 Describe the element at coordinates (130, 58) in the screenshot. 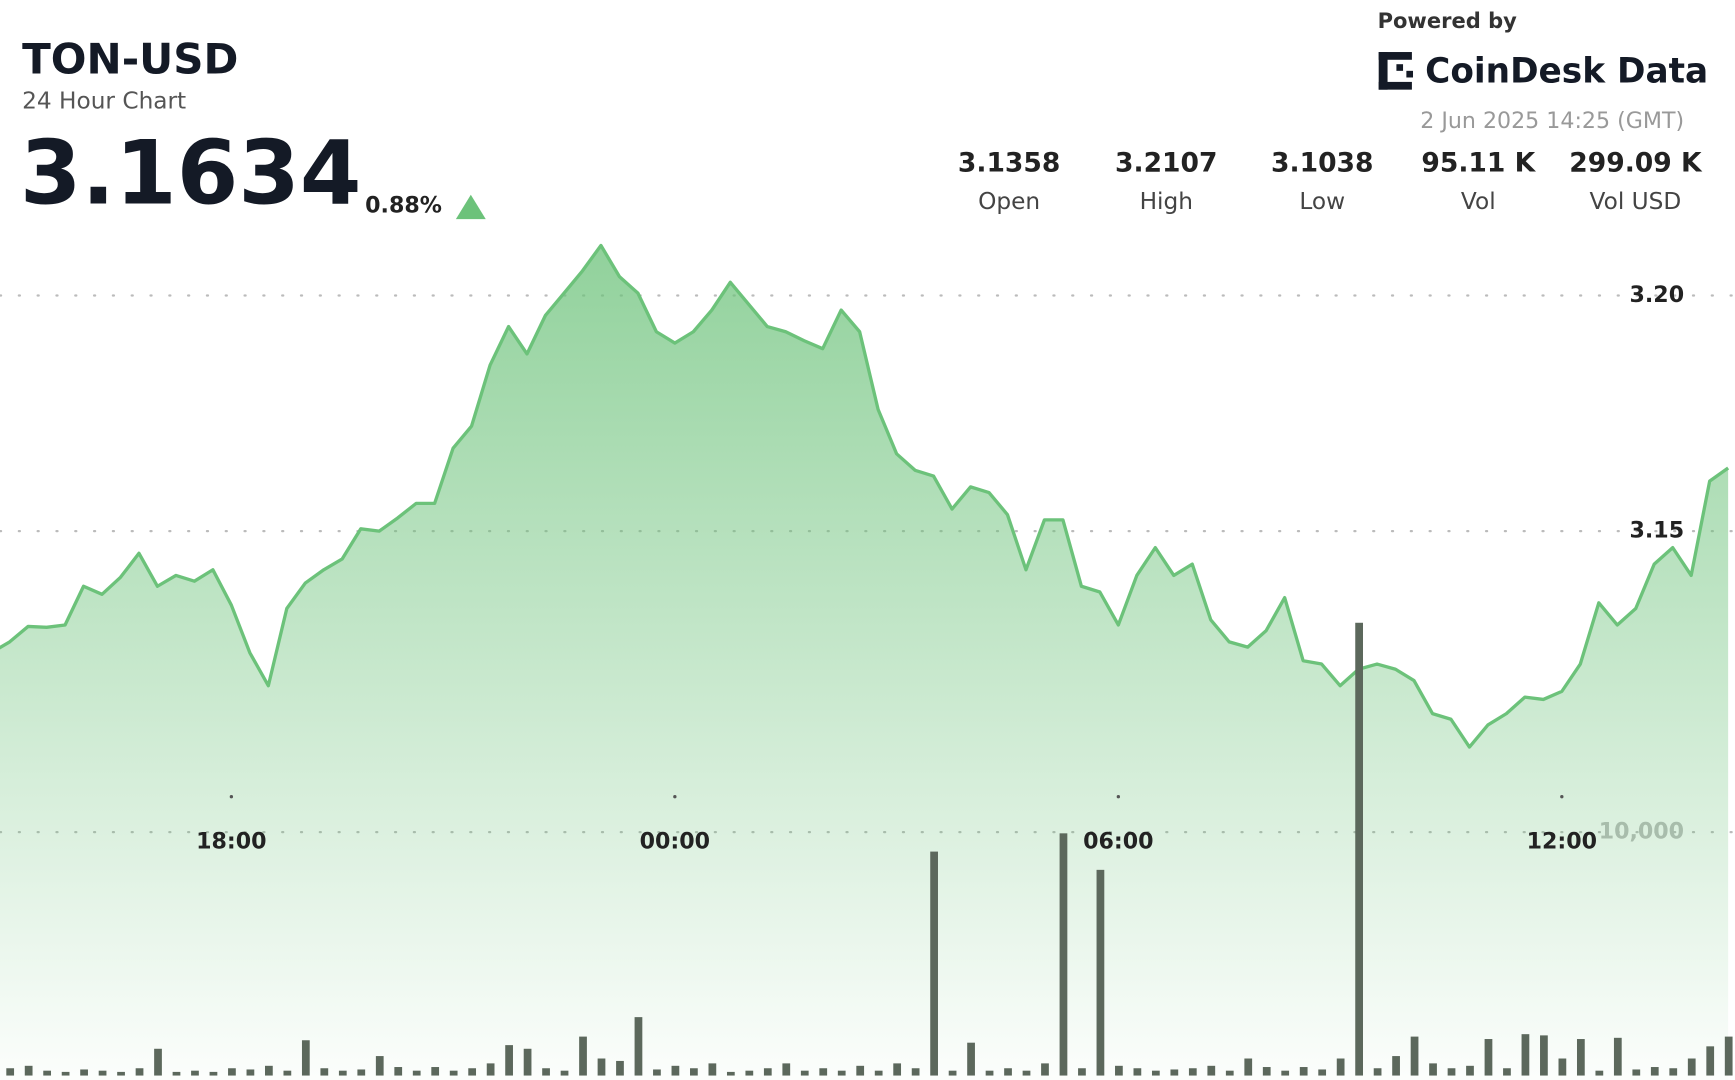

I see `pair-title: TON-USD` at that location.